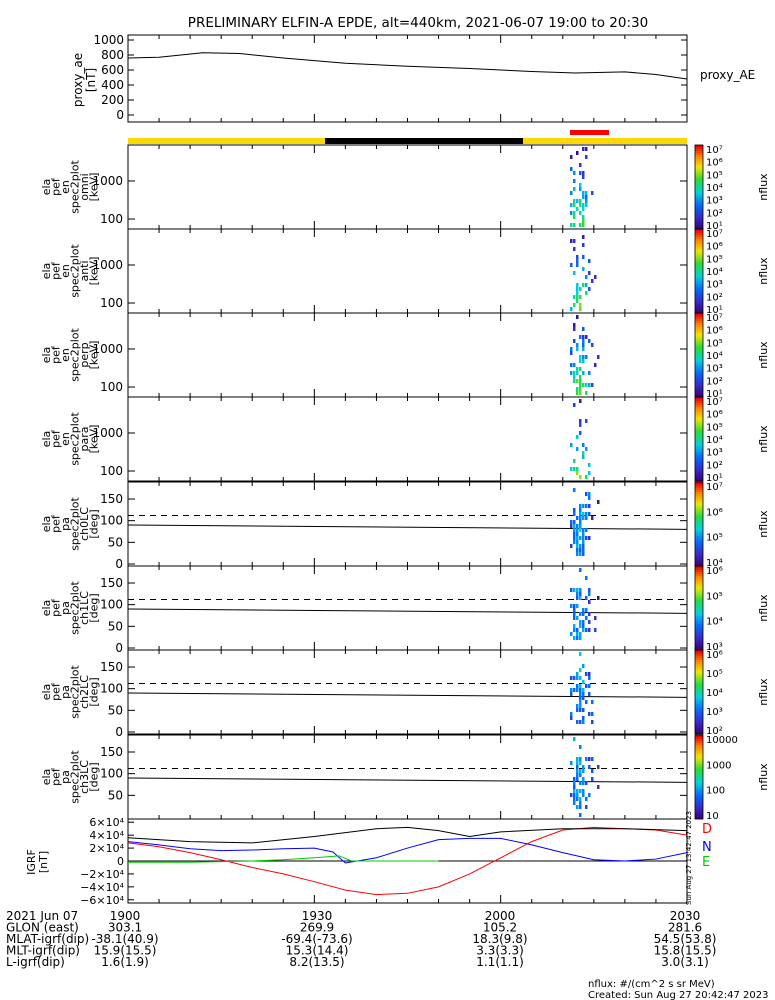 Image resolution: width=775 pixels, height=1000 pixels. I want to click on colorbar-ch2LC: 10⁶ 10⁵ 10⁴ 10³ 10² nflux, so click(732, 693).